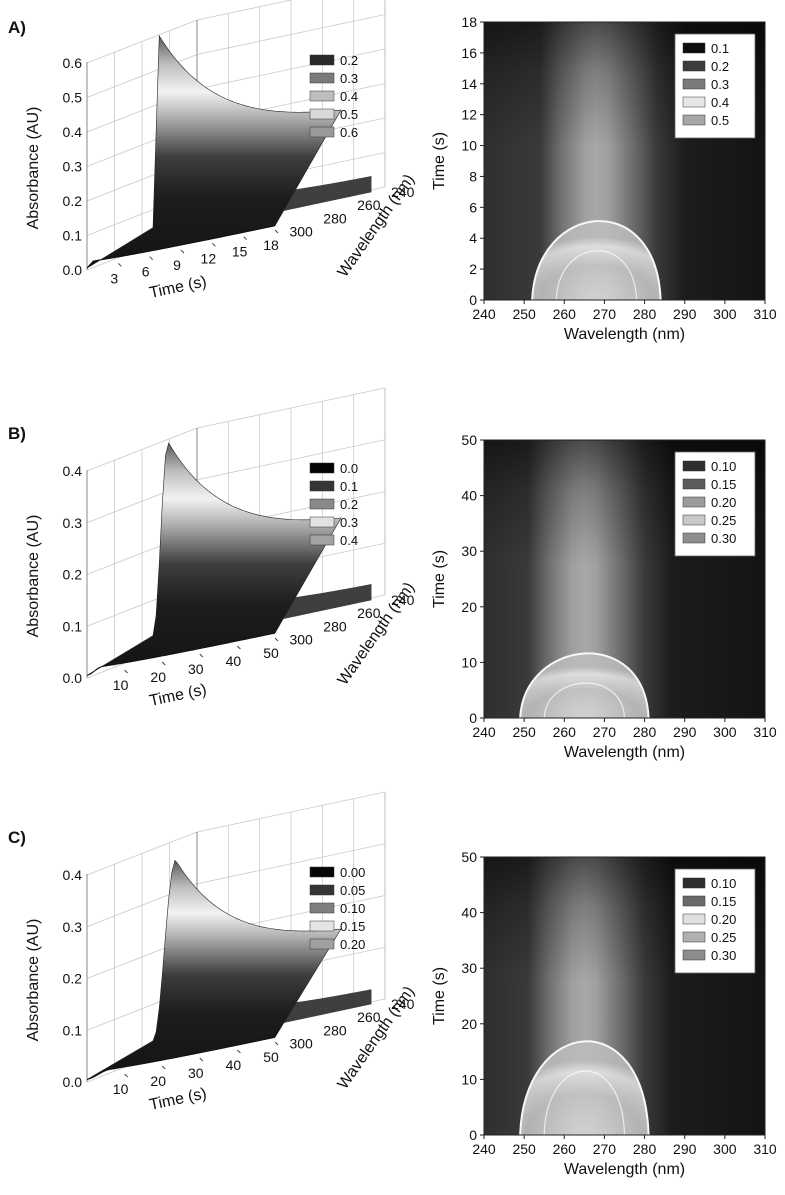 The width and height of the screenshot is (785, 1195). I want to click on surface-front-edge, so click(181, 654).